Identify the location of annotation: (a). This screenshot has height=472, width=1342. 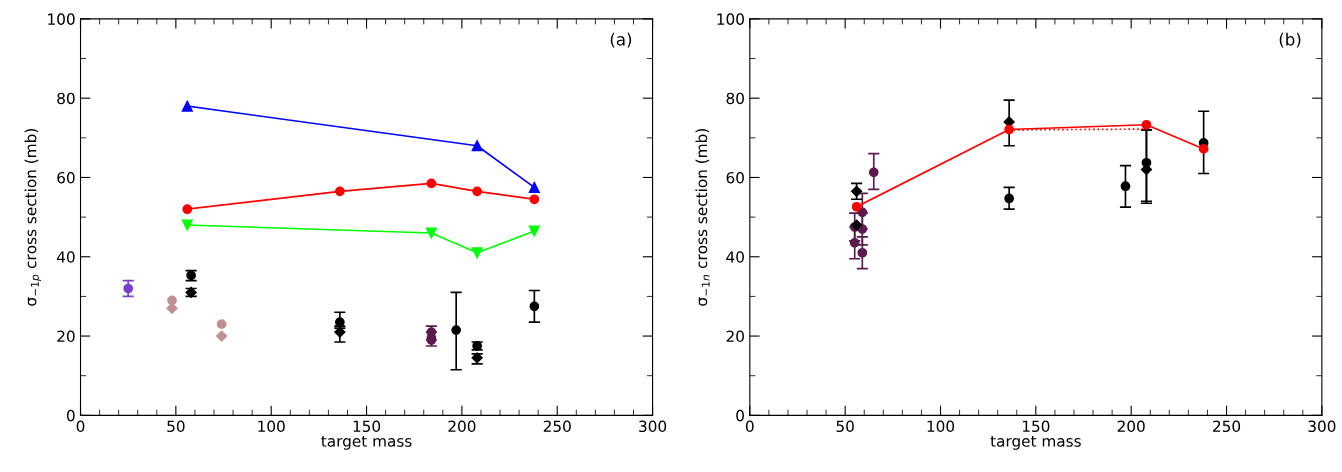
(621, 40).